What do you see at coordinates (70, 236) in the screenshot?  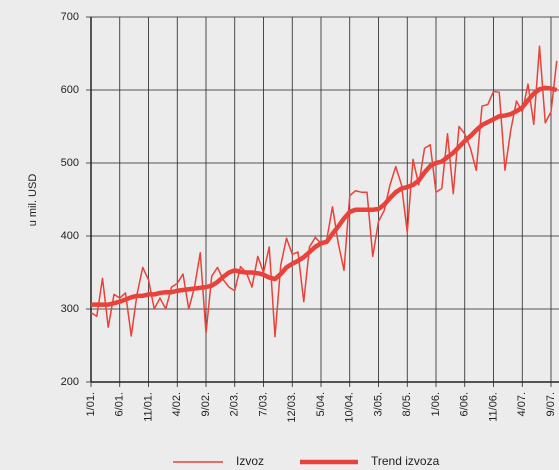 I see `y-tick-label: 400` at bounding box center [70, 236].